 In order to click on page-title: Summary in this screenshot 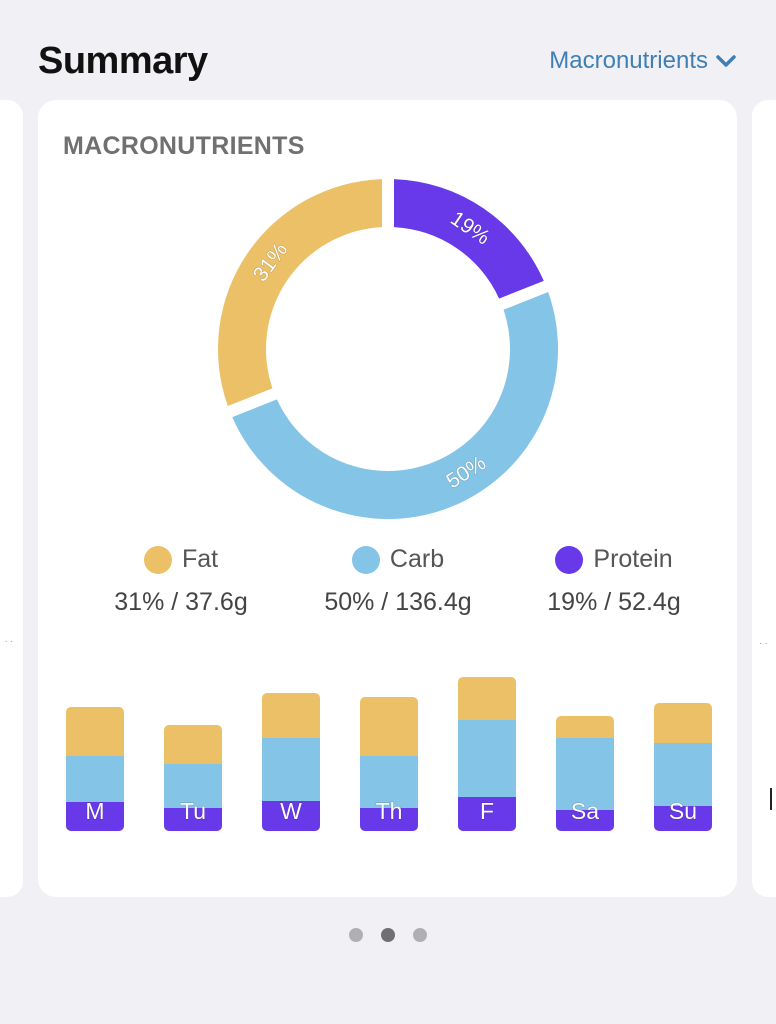, I will do `click(123, 61)`.